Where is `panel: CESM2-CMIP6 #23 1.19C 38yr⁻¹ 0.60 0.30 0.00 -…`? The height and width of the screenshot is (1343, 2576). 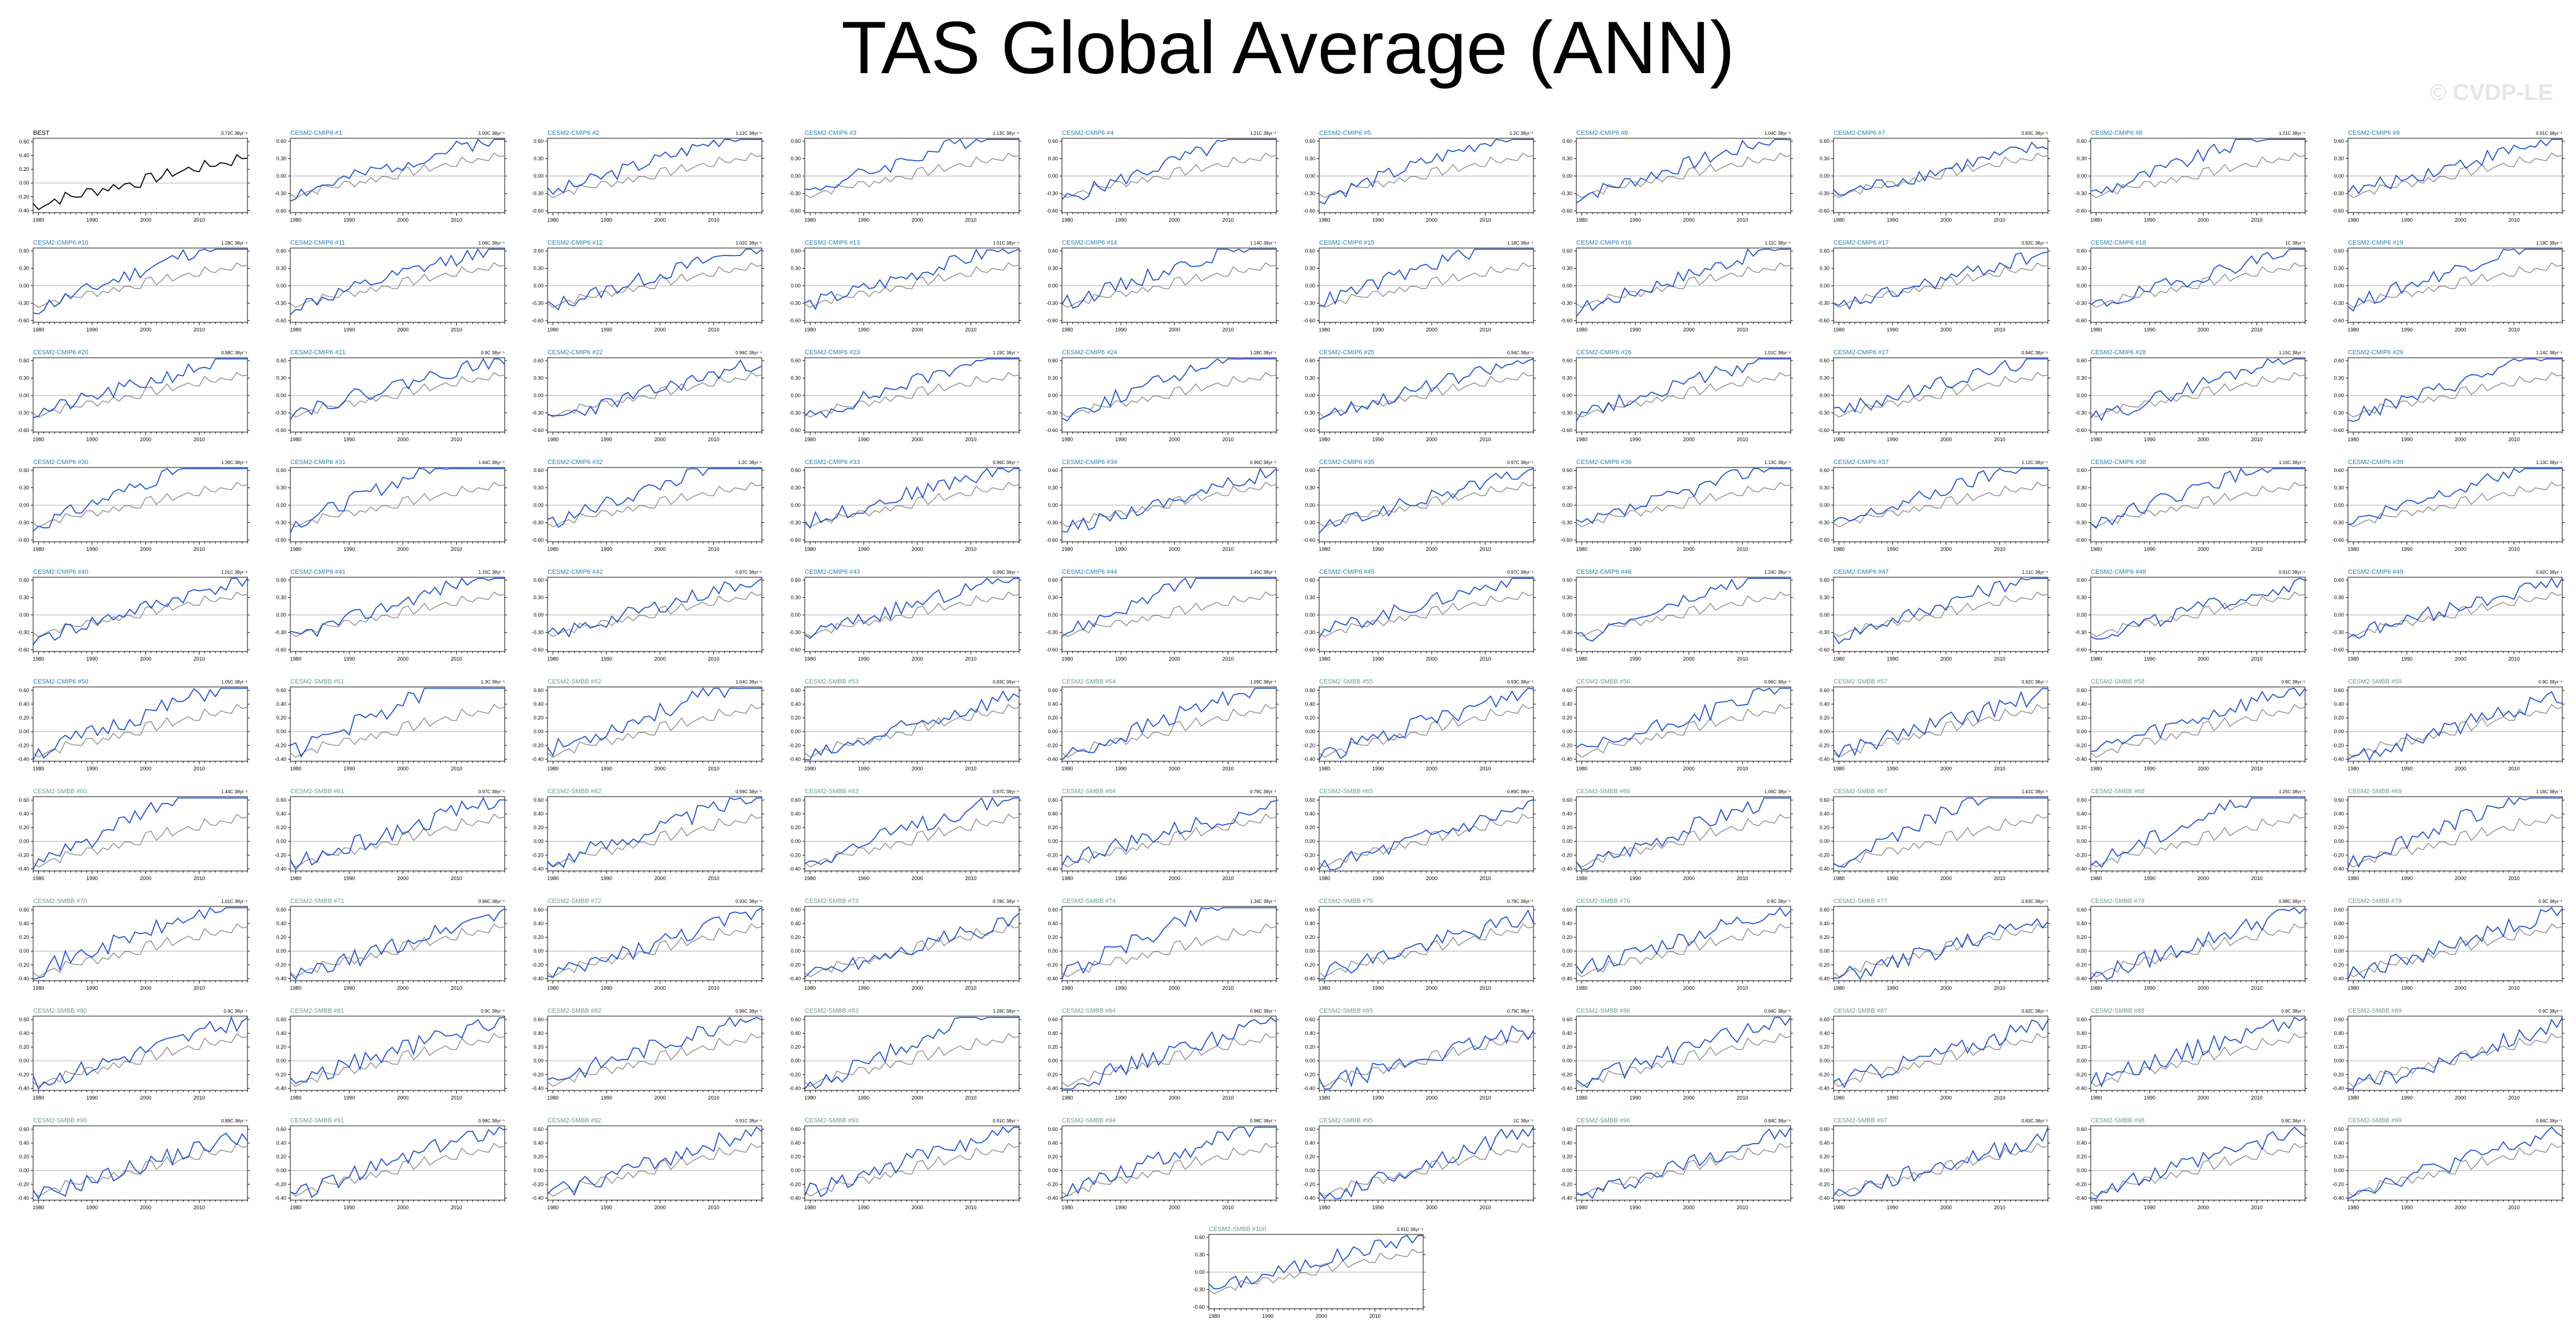 panel: CESM2-CMIP6 #23 1.19C 38yr⁻¹ 0.60 0.30 0.00 -… is located at coordinates (905, 395).